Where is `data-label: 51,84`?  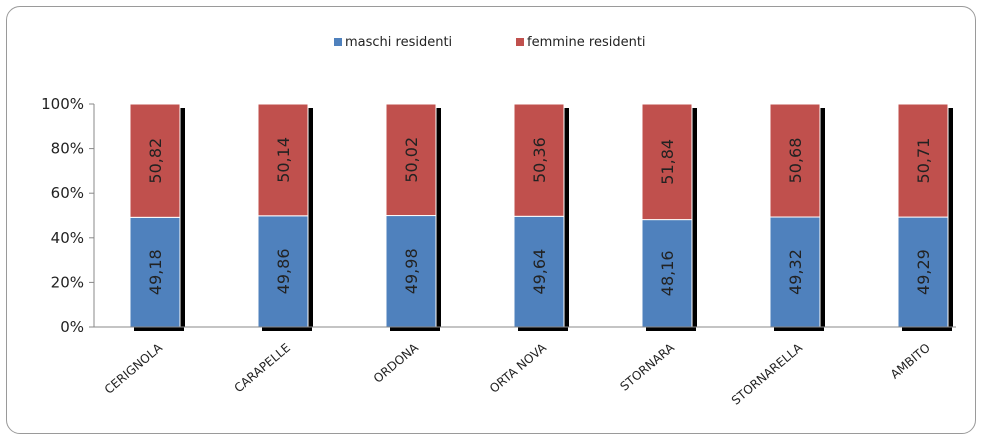
data-label: 51,84 is located at coordinates (667, 162).